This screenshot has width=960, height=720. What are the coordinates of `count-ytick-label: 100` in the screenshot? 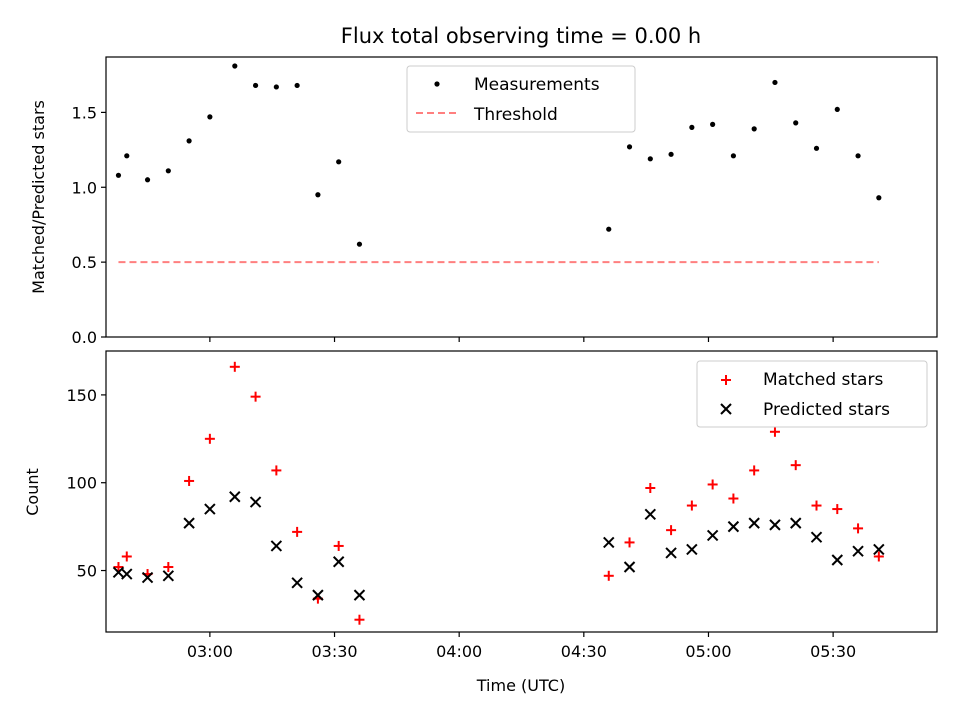 It's located at (81, 483).